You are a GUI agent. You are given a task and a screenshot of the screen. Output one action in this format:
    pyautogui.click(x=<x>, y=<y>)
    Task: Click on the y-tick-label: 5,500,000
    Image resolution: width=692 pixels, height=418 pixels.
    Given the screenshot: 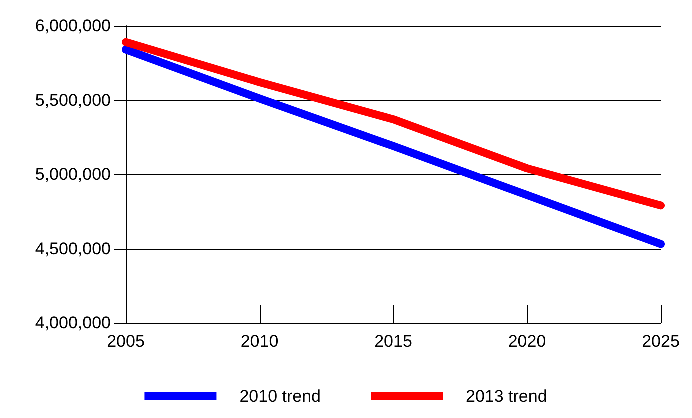 What is the action you would take?
    pyautogui.click(x=73, y=100)
    